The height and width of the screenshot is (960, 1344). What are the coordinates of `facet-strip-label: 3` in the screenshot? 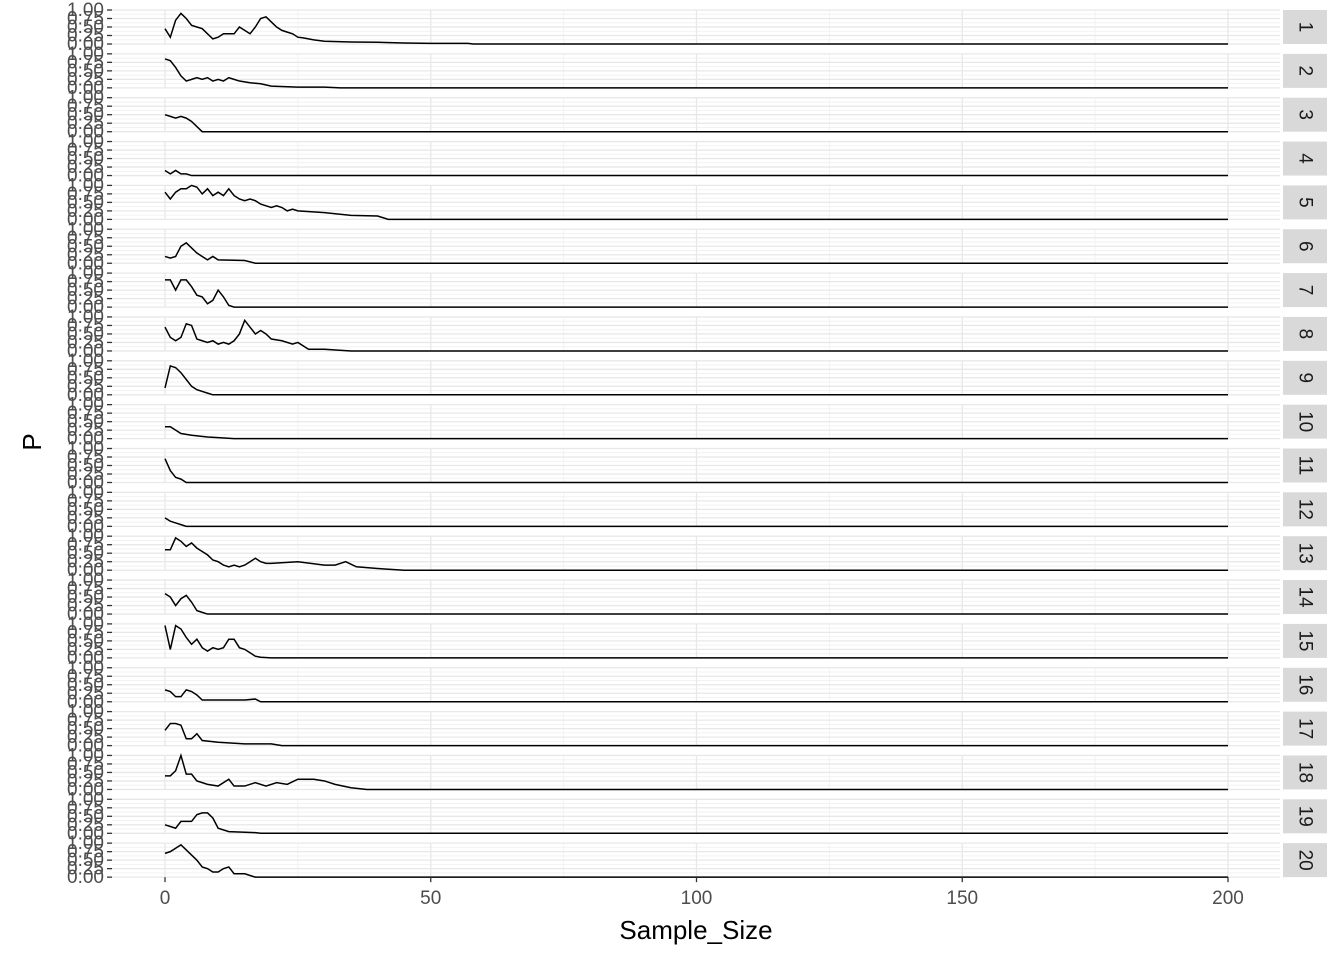 It's located at (1305, 114).